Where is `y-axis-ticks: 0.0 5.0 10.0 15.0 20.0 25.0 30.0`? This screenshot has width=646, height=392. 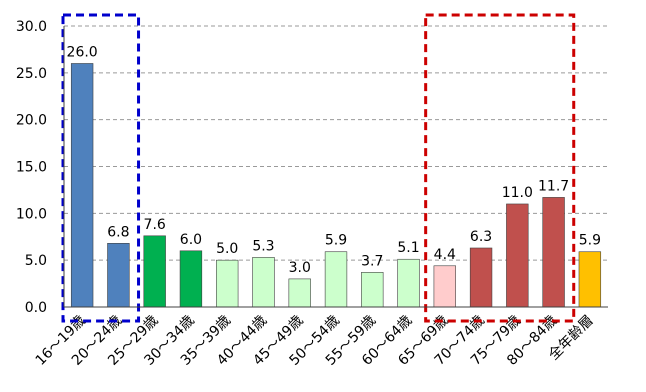
y-axis-ticks: 0.0 5.0 10.0 15.0 20.0 25.0 30.0 is located at coordinates (31, 167).